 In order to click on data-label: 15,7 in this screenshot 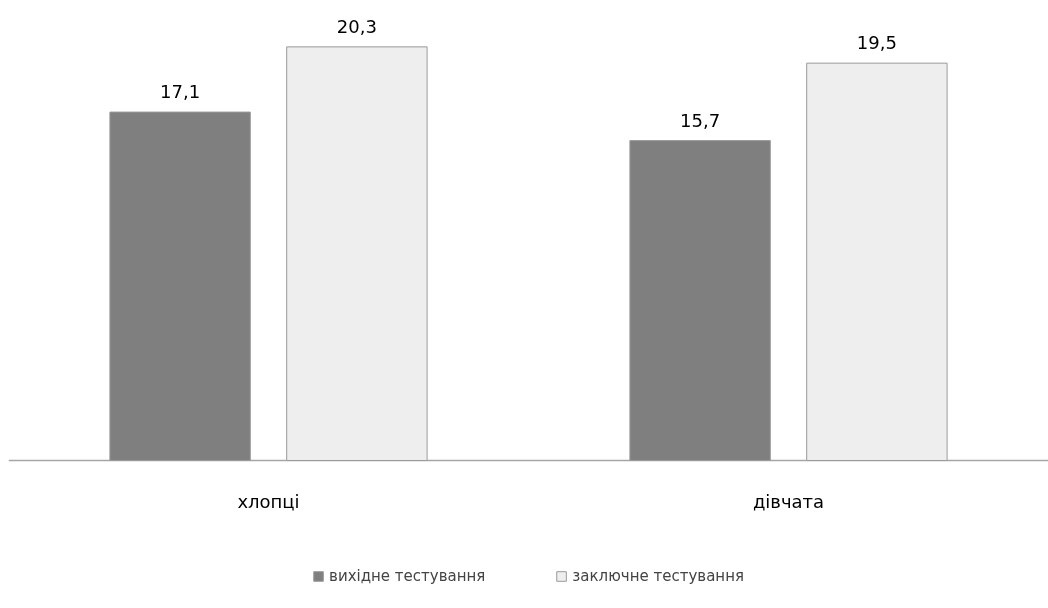, I will do `click(700, 120)`.